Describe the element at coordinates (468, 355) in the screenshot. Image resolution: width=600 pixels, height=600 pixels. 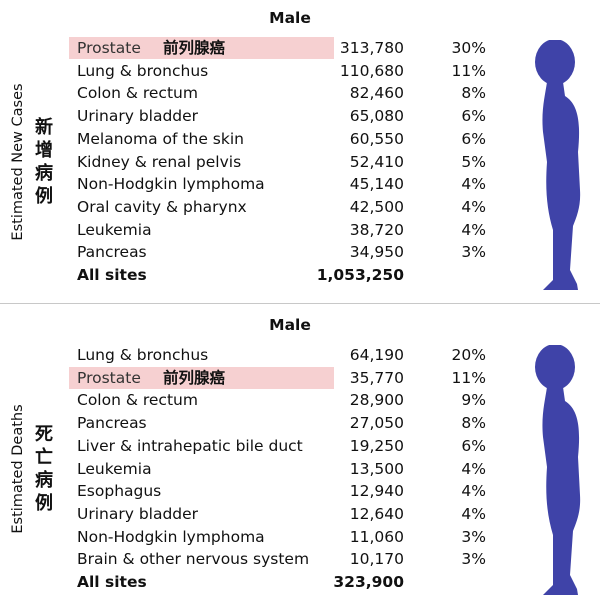
I see `percent: 20%` at that location.